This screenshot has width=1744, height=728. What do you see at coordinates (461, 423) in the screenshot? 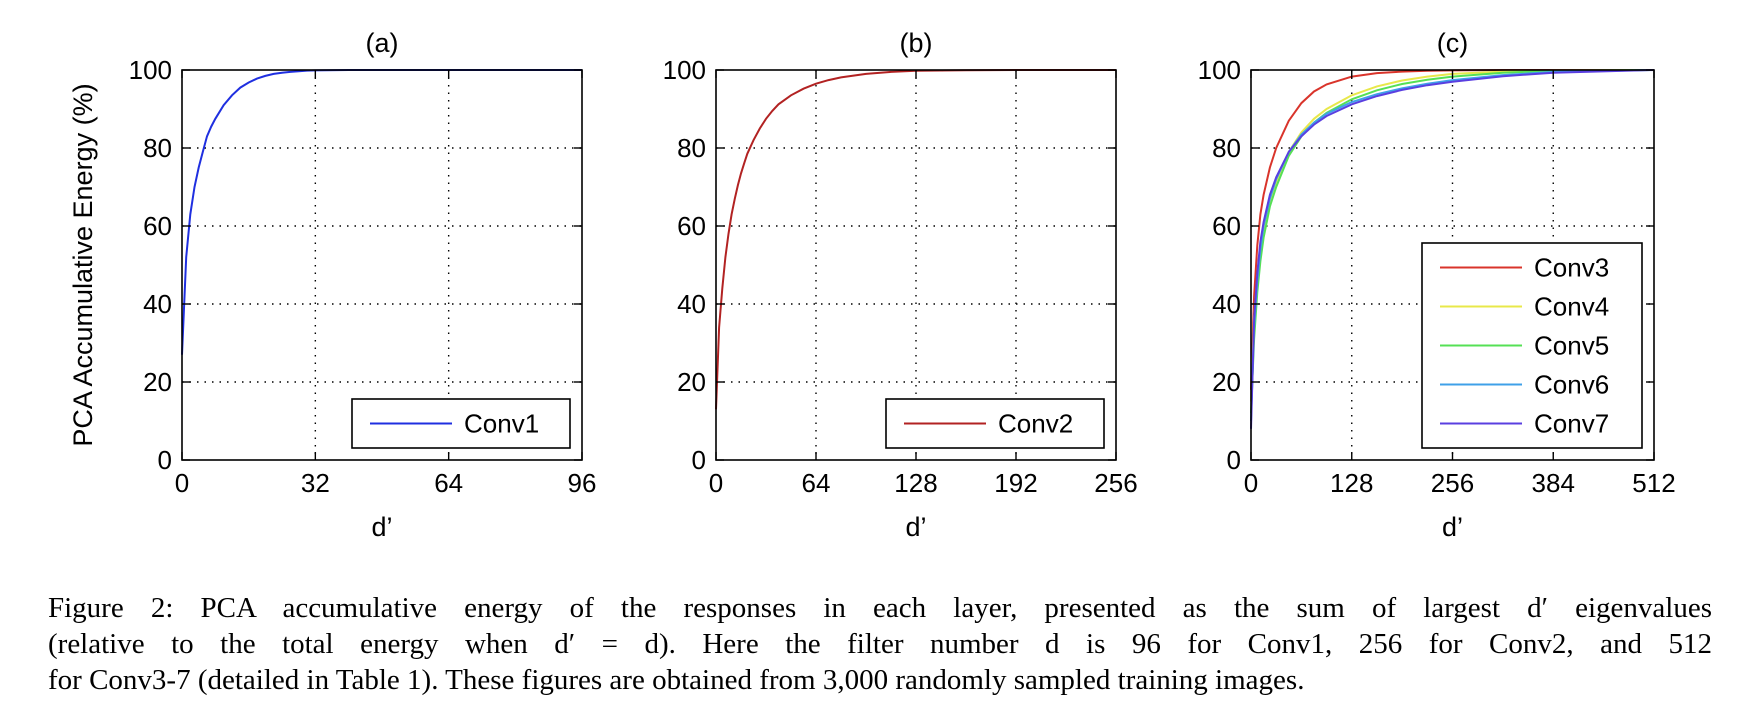
I see `legend: Conv1` at bounding box center [461, 423].